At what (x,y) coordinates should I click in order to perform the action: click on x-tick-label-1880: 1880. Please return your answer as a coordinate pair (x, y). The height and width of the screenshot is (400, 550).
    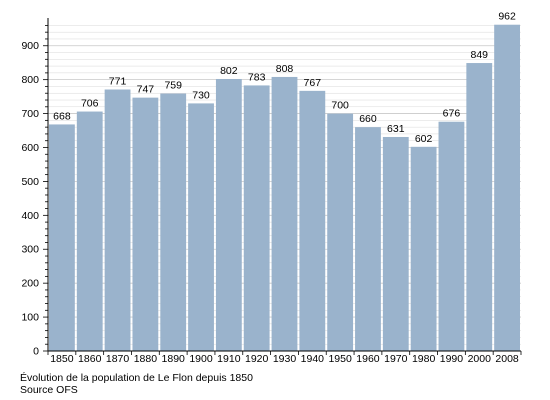
    Looking at the image, I should click on (146, 359).